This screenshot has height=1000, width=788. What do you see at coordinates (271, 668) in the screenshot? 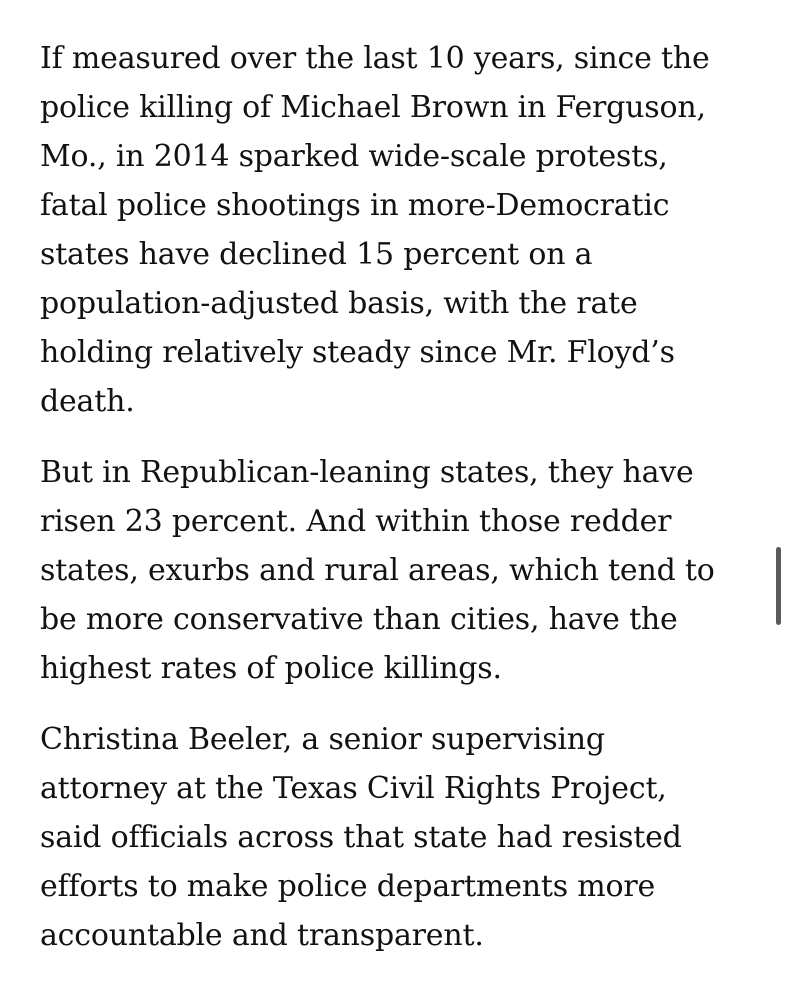
I see `paragraph-line: highest rates of police killings.` at bounding box center [271, 668].